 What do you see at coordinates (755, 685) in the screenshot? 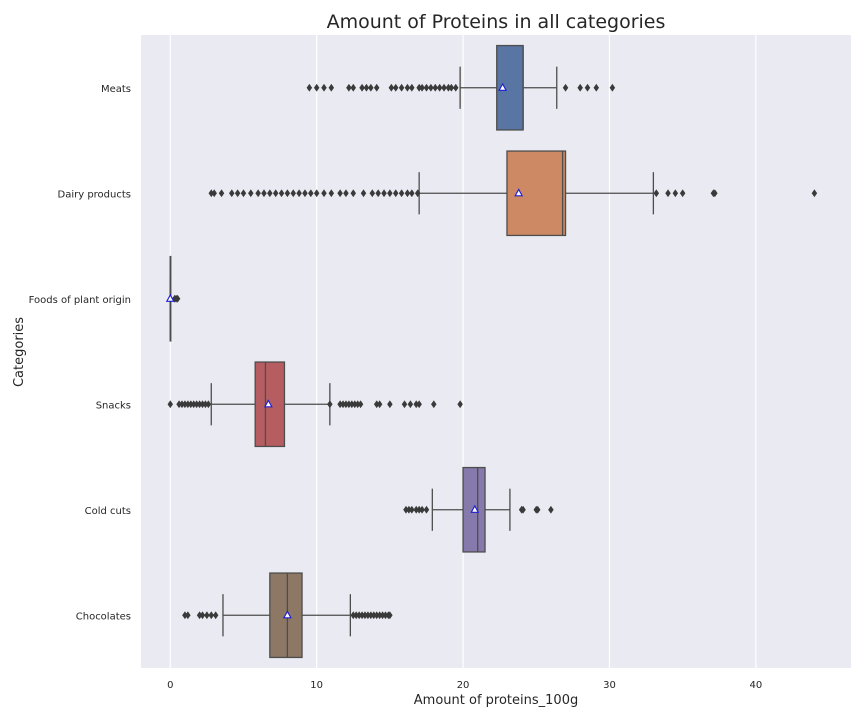
I see `x-tick-label: 40` at bounding box center [755, 685].